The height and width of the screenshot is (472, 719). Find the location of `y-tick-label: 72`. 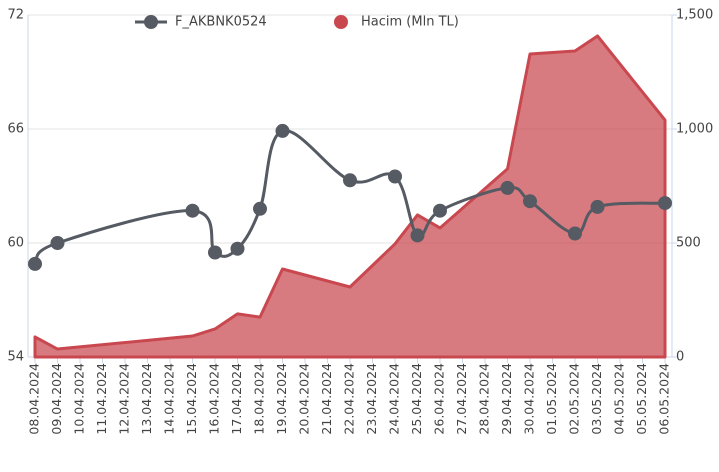

y-tick-label: 72 is located at coordinates (15, 15).